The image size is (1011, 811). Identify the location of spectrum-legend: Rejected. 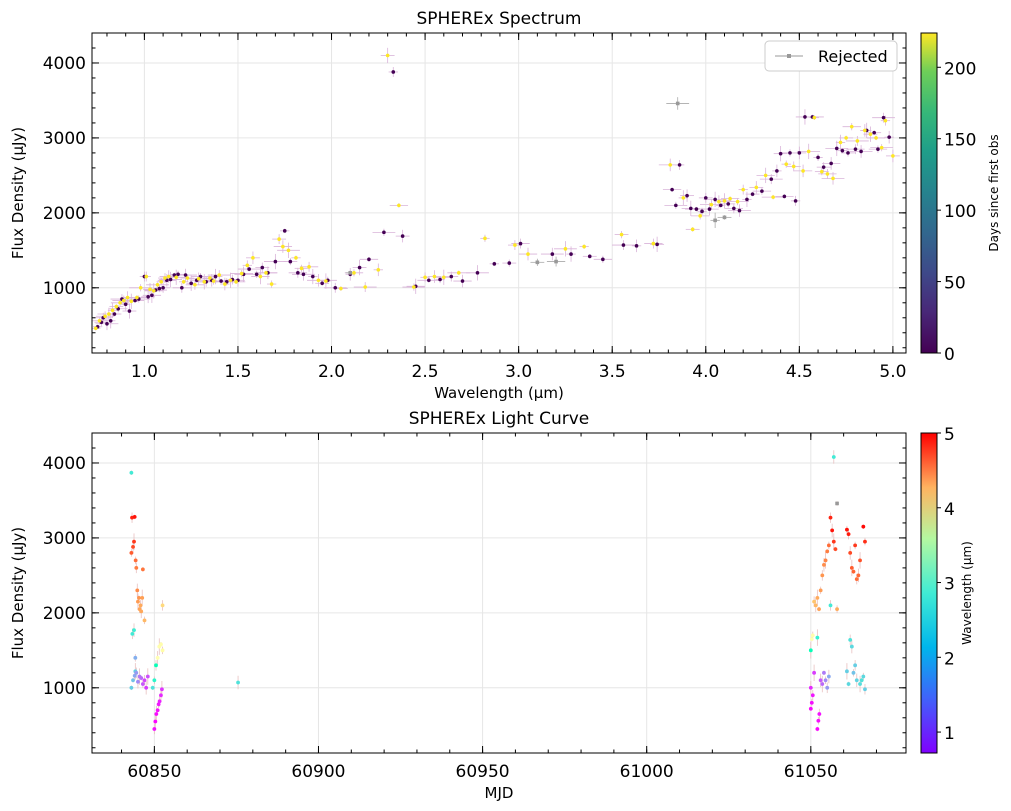
(831, 56).